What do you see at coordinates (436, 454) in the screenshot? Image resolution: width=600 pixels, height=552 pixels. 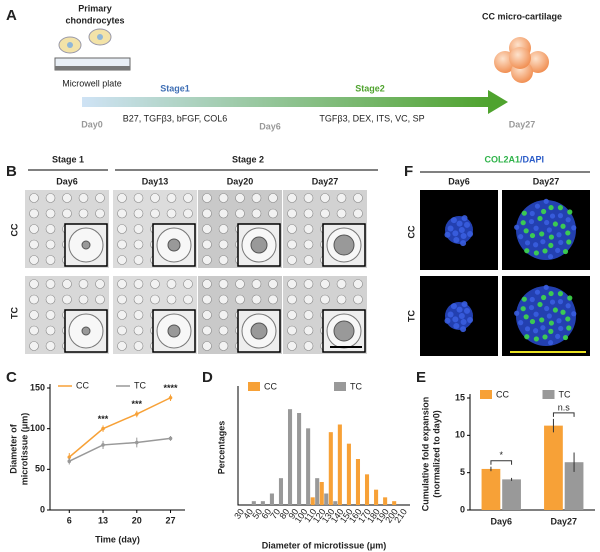 I see `y-axis-label: (normalized to day0)` at bounding box center [436, 454].